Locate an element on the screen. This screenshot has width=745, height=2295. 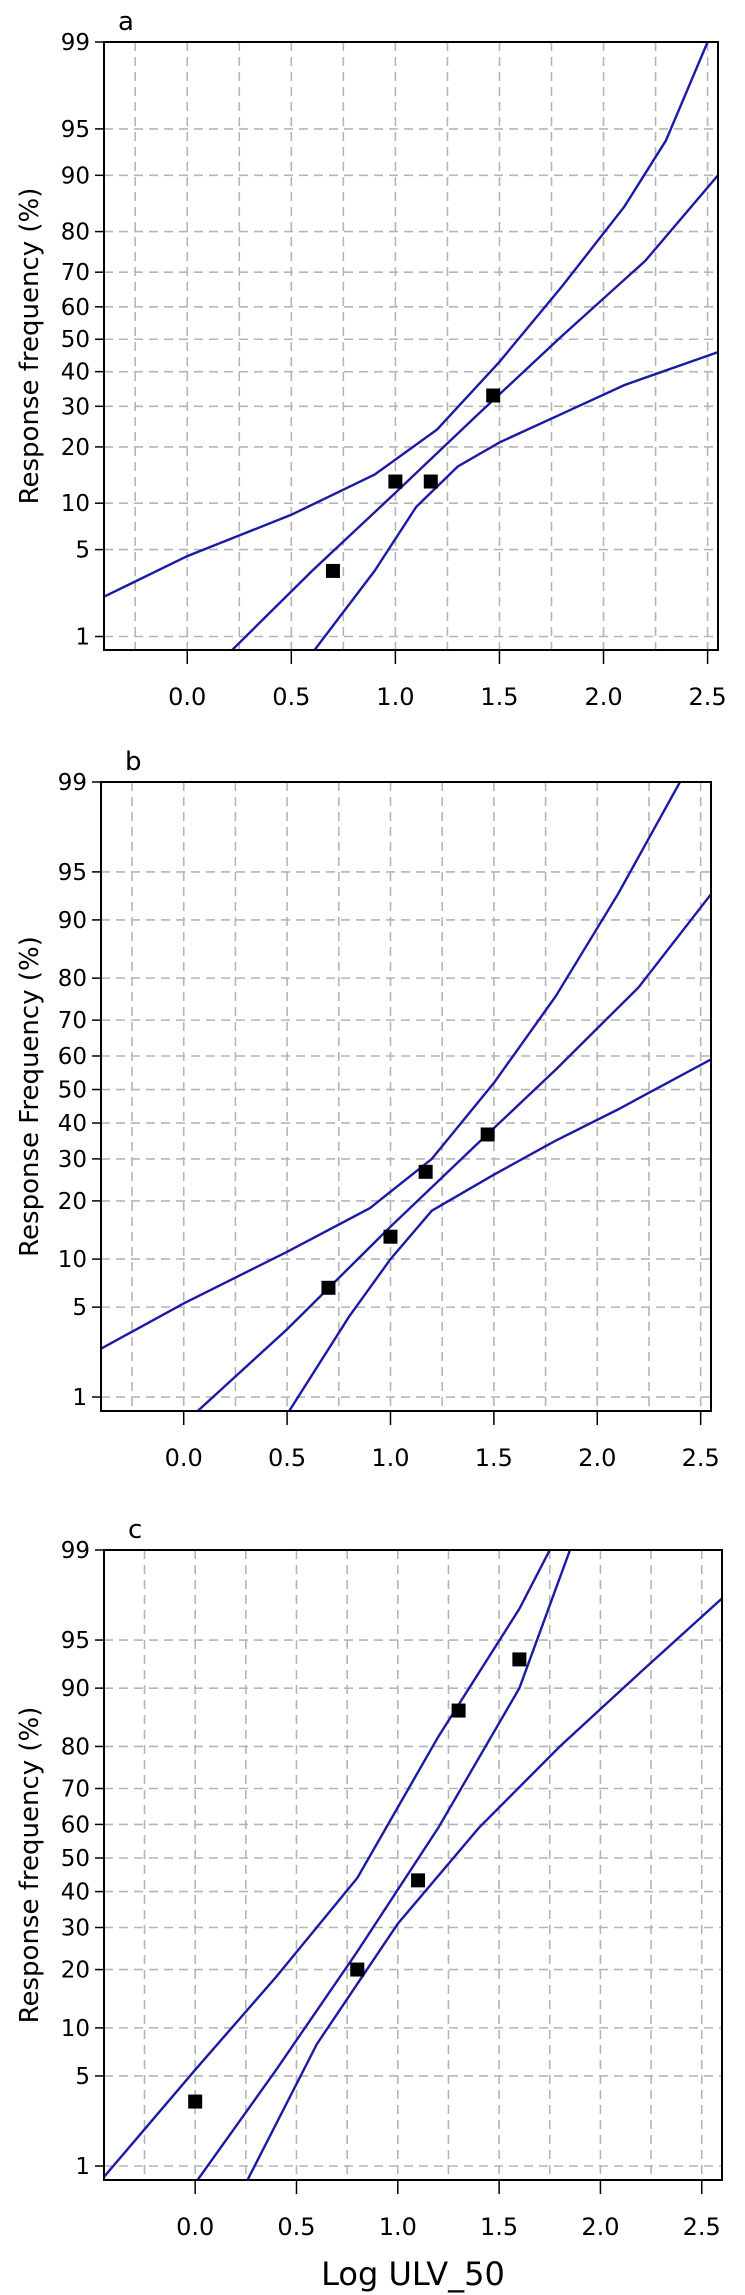
panel-label: c is located at coordinates (135, 1530).